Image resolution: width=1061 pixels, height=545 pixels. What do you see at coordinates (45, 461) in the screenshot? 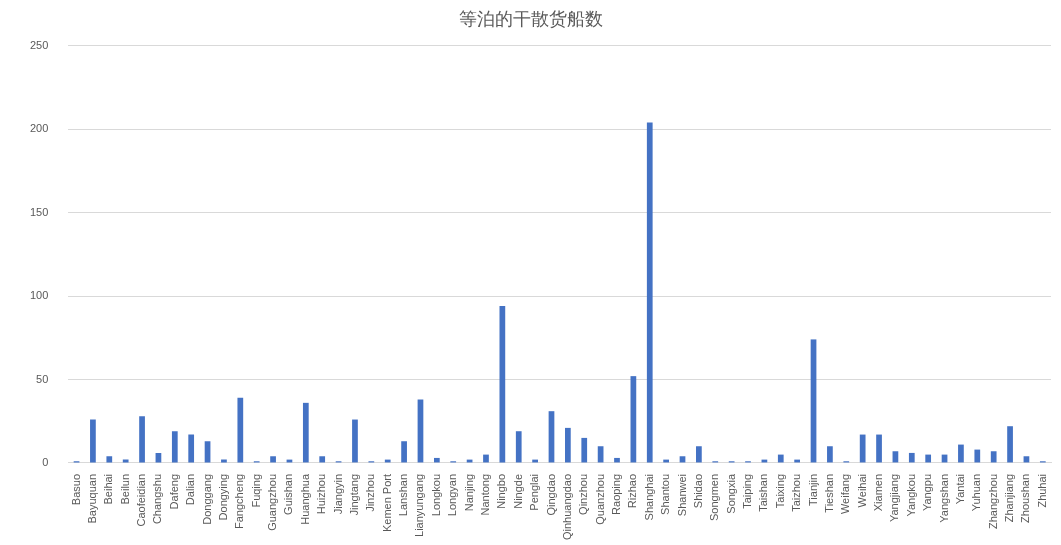
I see `y-tick-label: 0` at bounding box center [45, 461].